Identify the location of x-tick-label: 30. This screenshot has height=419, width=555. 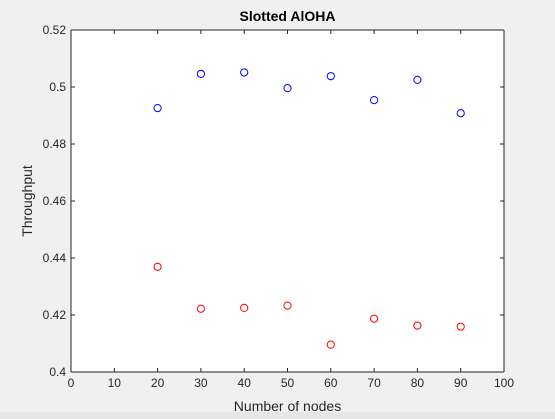
(201, 383).